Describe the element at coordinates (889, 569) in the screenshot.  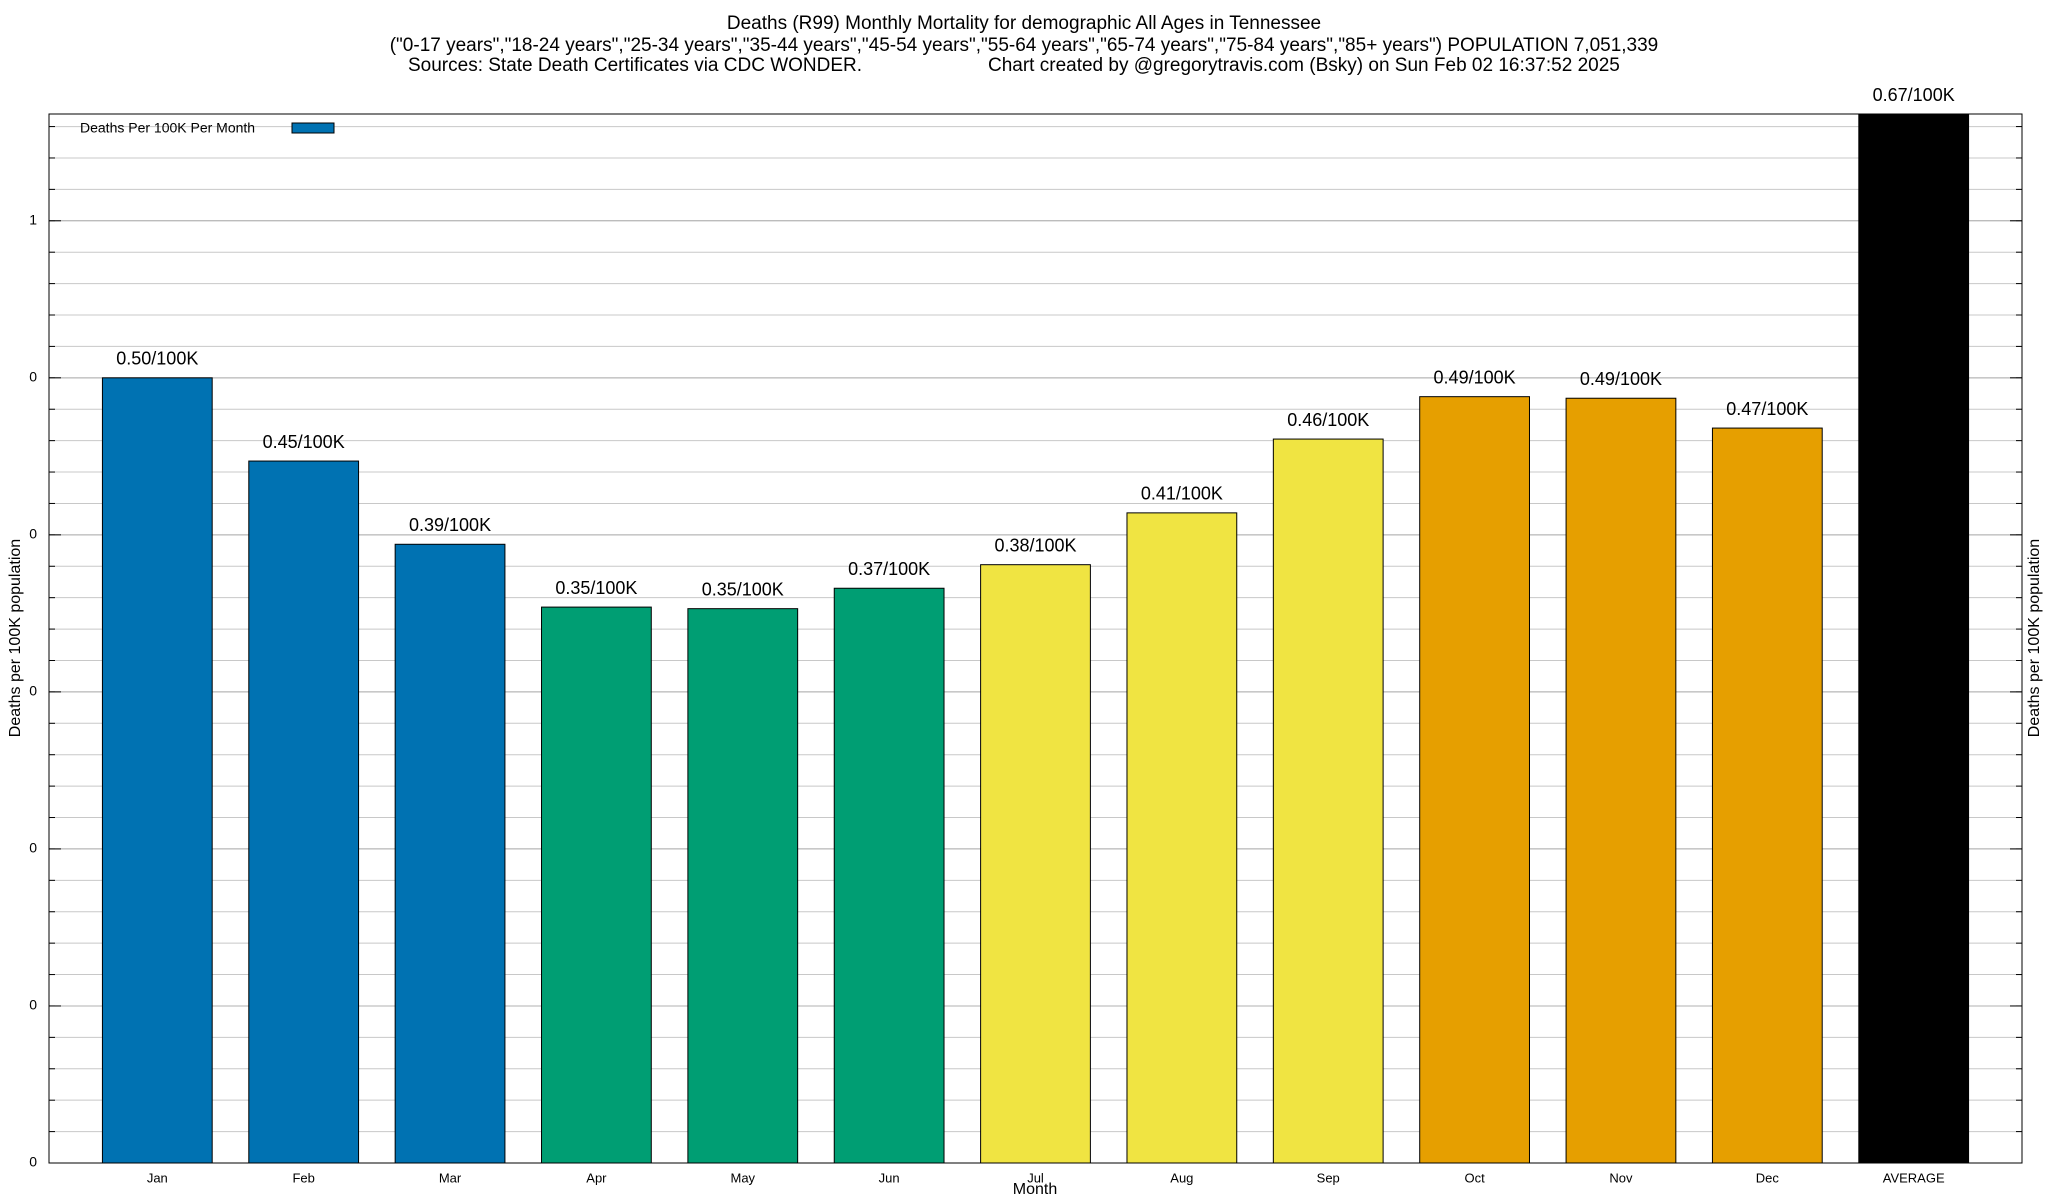
I see `value-label: 0.37/100K` at that location.